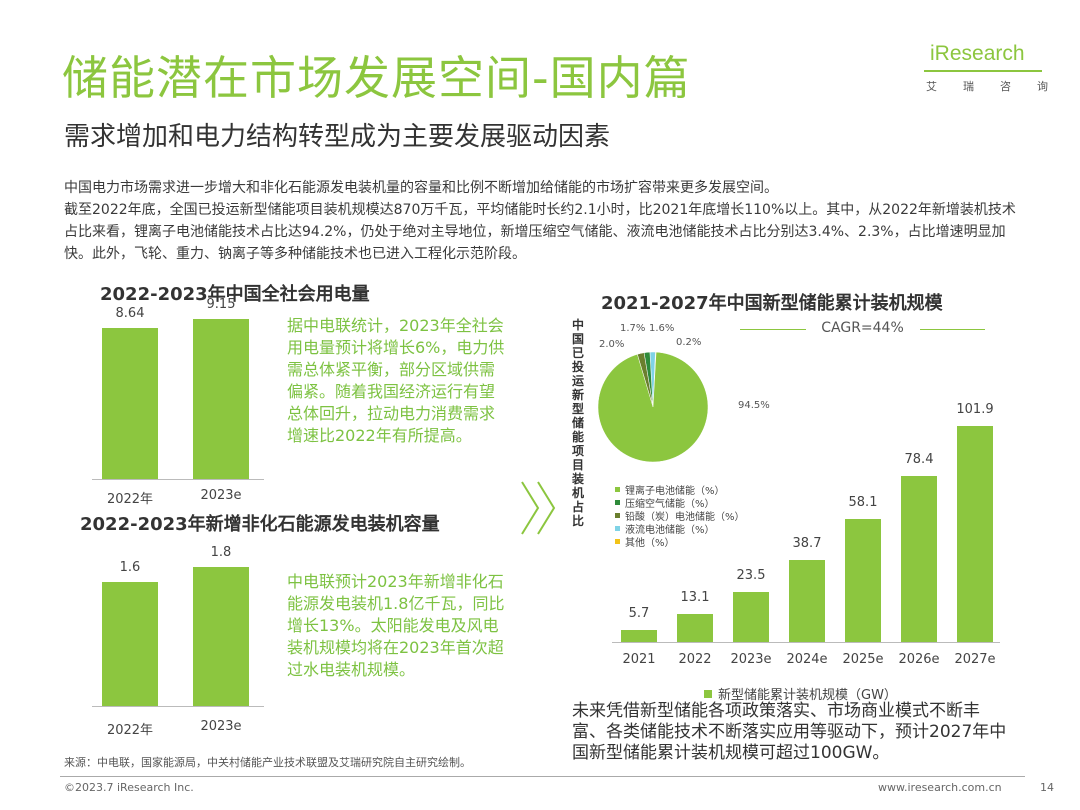 Image resolution: width=1080 pixels, height=810 pixels. Describe the element at coordinates (1047, 787) in the screenshot. I see `page-number: 14` at that location.